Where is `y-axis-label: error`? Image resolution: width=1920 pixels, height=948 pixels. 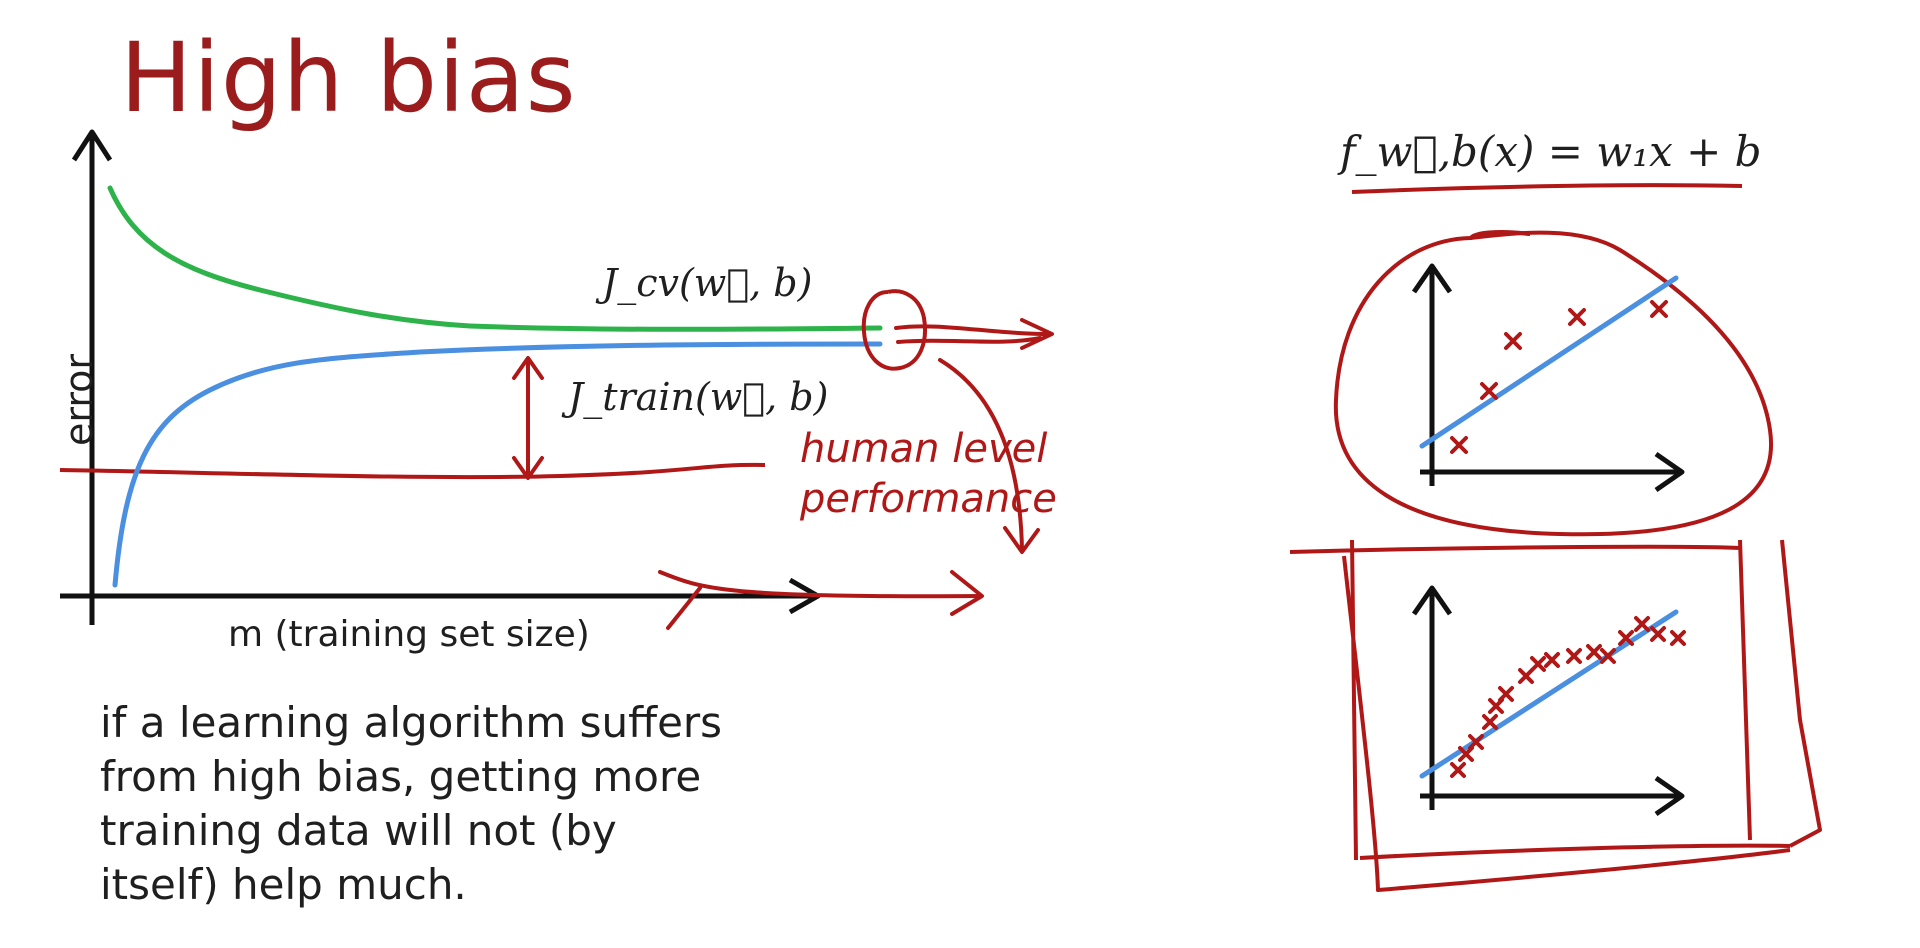 y-axis-label: error is located at coordinates (79, 400).